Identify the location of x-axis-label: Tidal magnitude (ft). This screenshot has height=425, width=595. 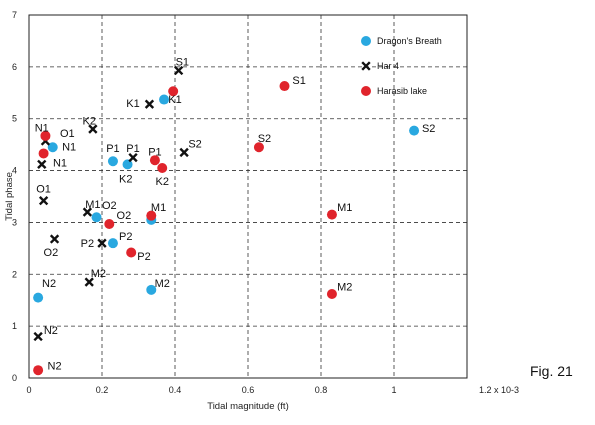
(248, 406).